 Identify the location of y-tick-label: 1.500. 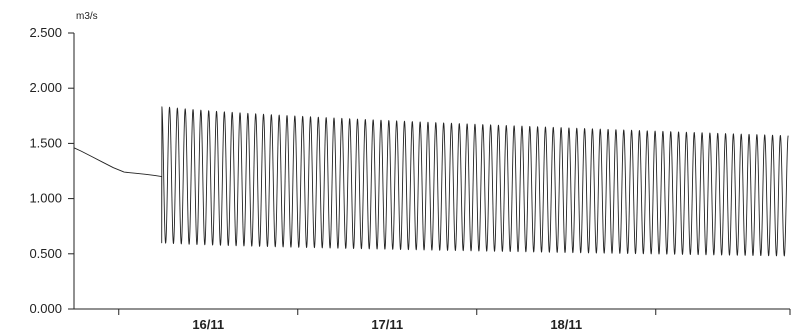
(45, 142).